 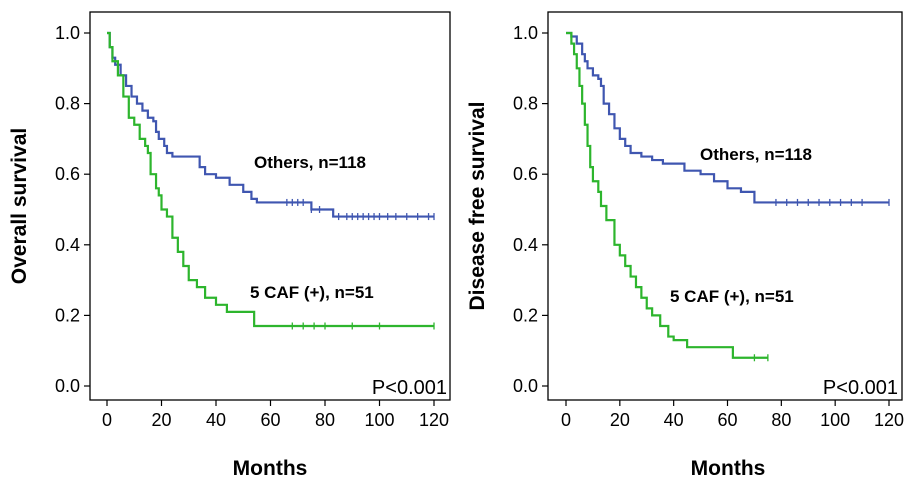 What do you see at coordinates (19, 206) in the screenshot?
I see `y-axis-title: Overall survival` at bounding box center [19, 206].